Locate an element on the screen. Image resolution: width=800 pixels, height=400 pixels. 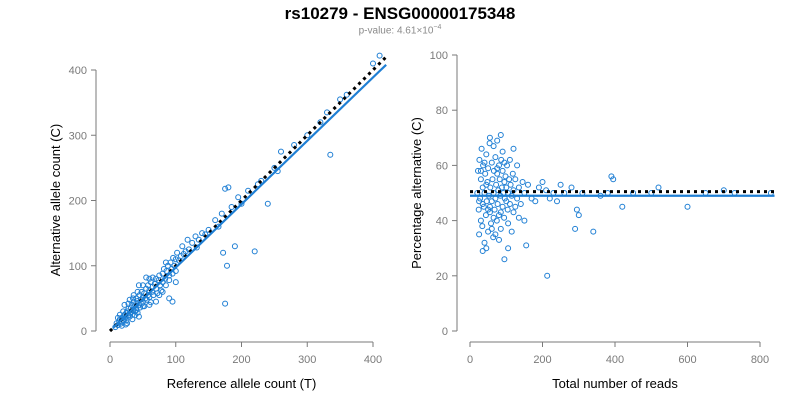
y-tick-label: 300 is located at coordinates (78, 136).